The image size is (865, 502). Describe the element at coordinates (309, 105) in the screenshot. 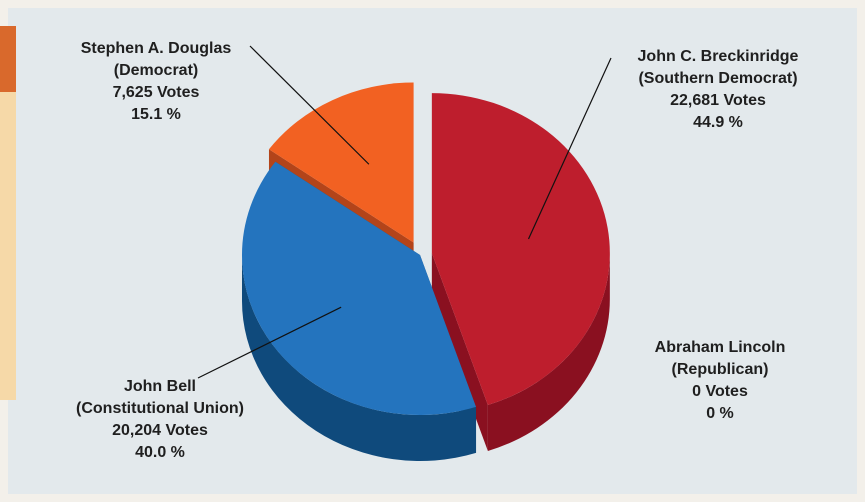

I see `leader-line-stephen-a-douglas` at that location.